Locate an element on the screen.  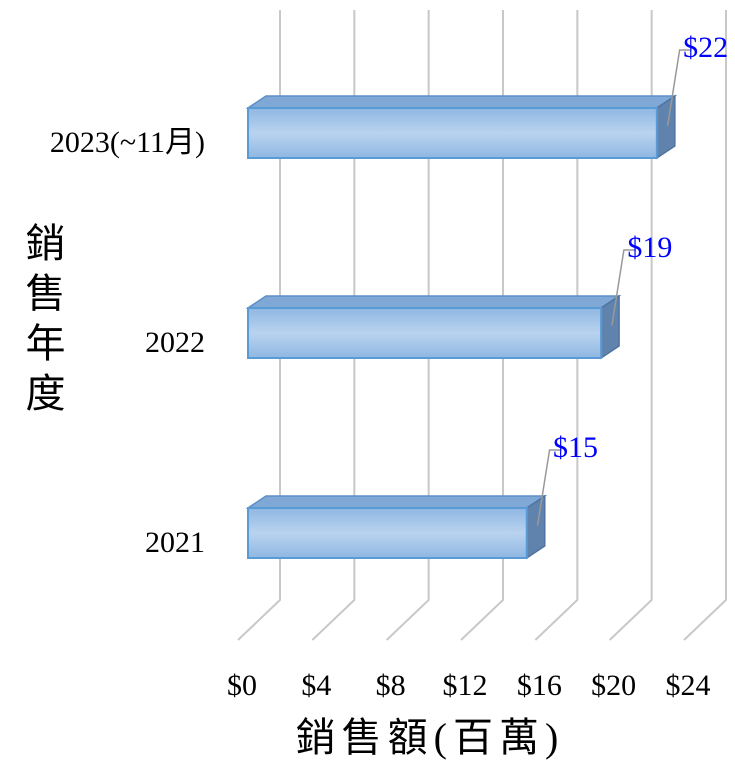
x-tick-label: $0 is located at coordinates (242, 685).